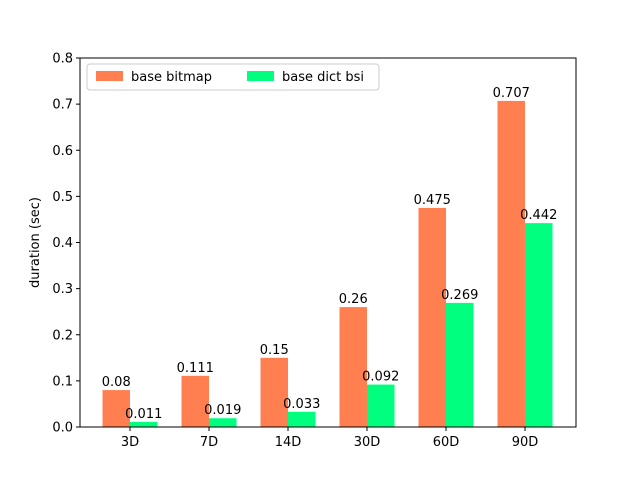 The image size is (640, 480). What do you see at coordinates (35, 242) in the screenshot?
I see `y-axis-label: duration (sec)` at bounding box center [35, 242].